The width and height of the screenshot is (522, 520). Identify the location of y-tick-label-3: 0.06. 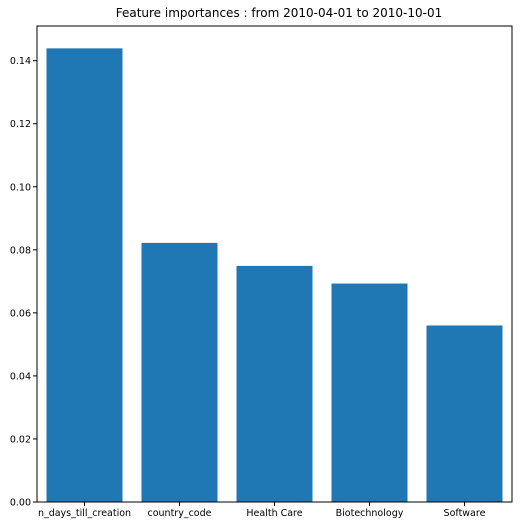
(20, 313).